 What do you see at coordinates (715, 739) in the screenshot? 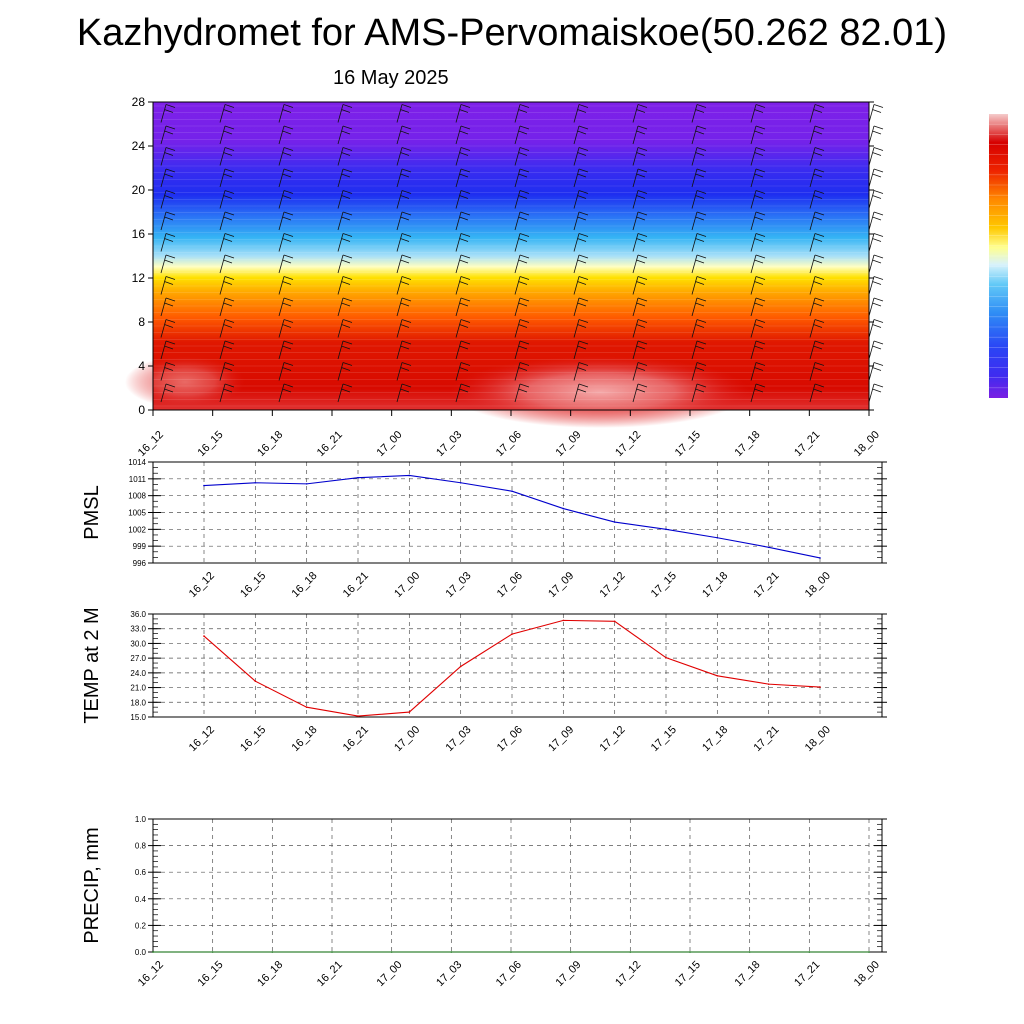
I see `x-tick-label: 17_18` at bounding box center [715, 739].